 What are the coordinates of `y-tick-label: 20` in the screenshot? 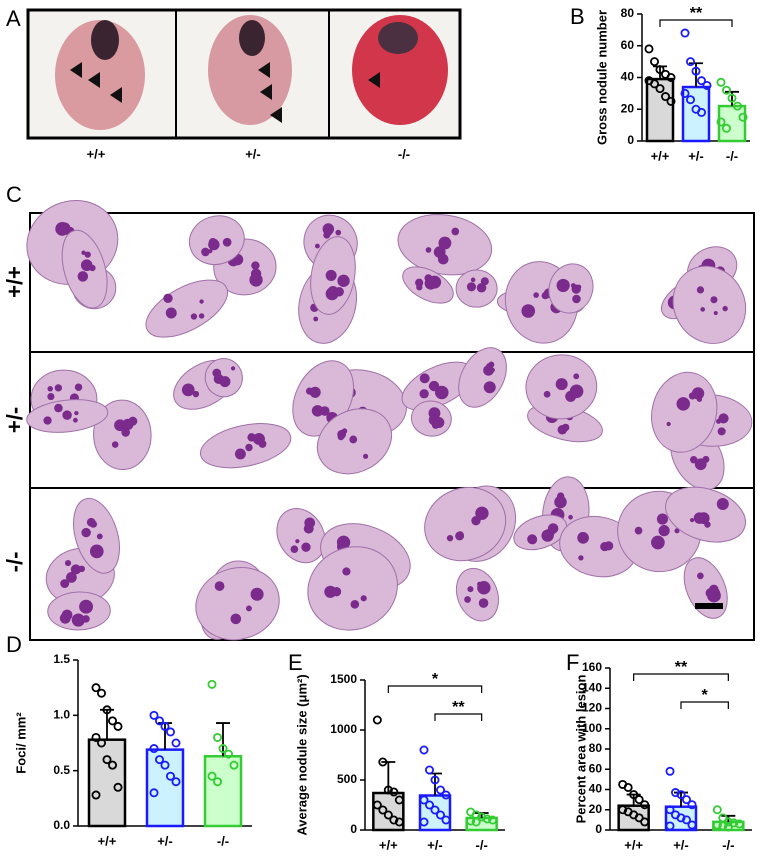 It's located at (628, 108).